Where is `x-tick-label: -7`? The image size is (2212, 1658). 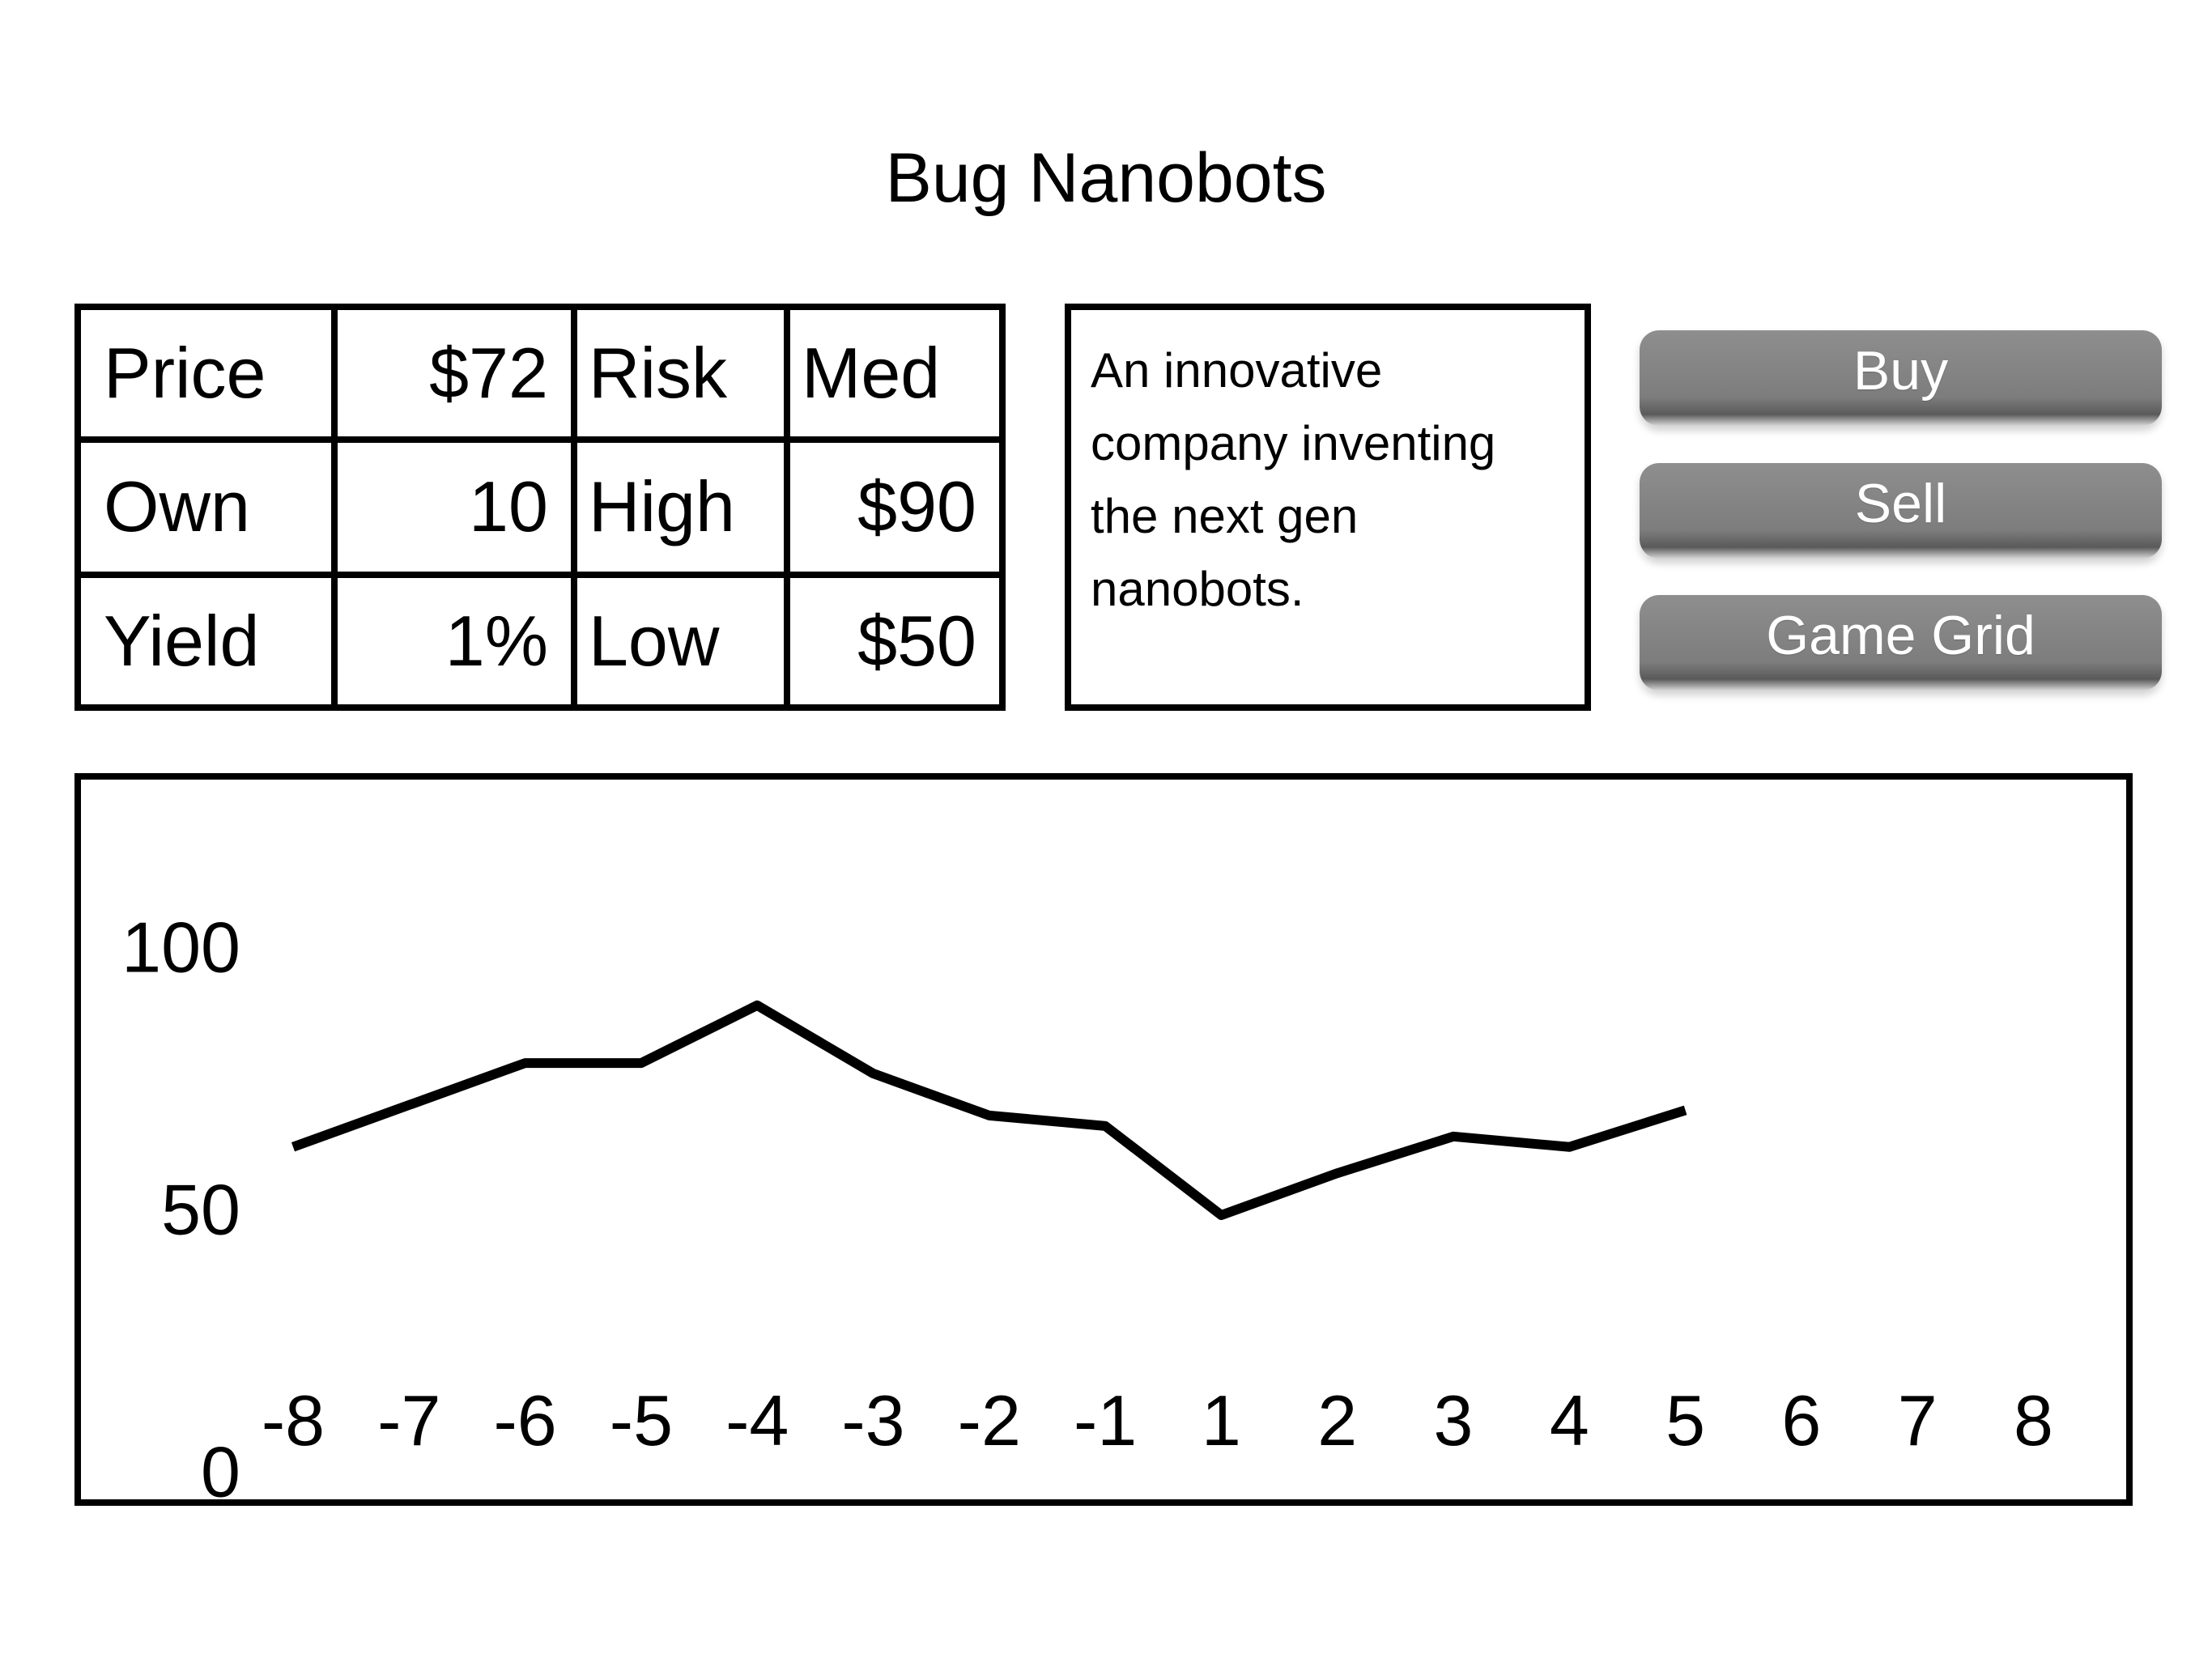
x-tick-label: -7 is located at coordinates (408, 1420).